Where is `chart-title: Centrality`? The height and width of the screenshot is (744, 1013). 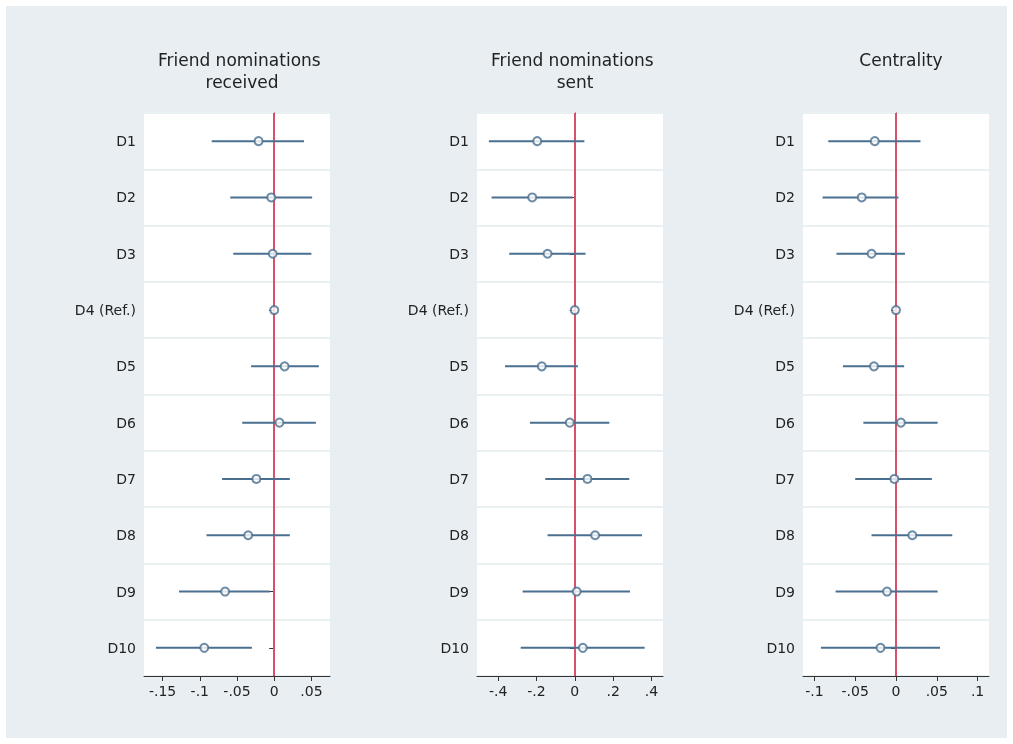 chart-title: Centrality is located at coordinates (901, 60).